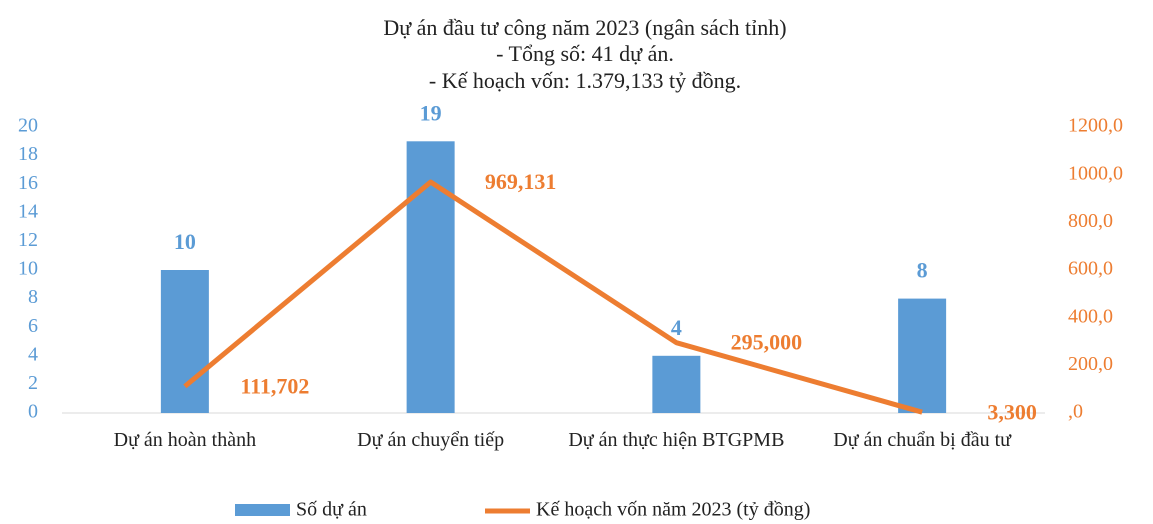 Image resolution: width=1153 pixels, height=524 pixels. I want to click on legend-label: Kế hoạch vốn năm 2023 (tỷ đồng), so click(673, 510).